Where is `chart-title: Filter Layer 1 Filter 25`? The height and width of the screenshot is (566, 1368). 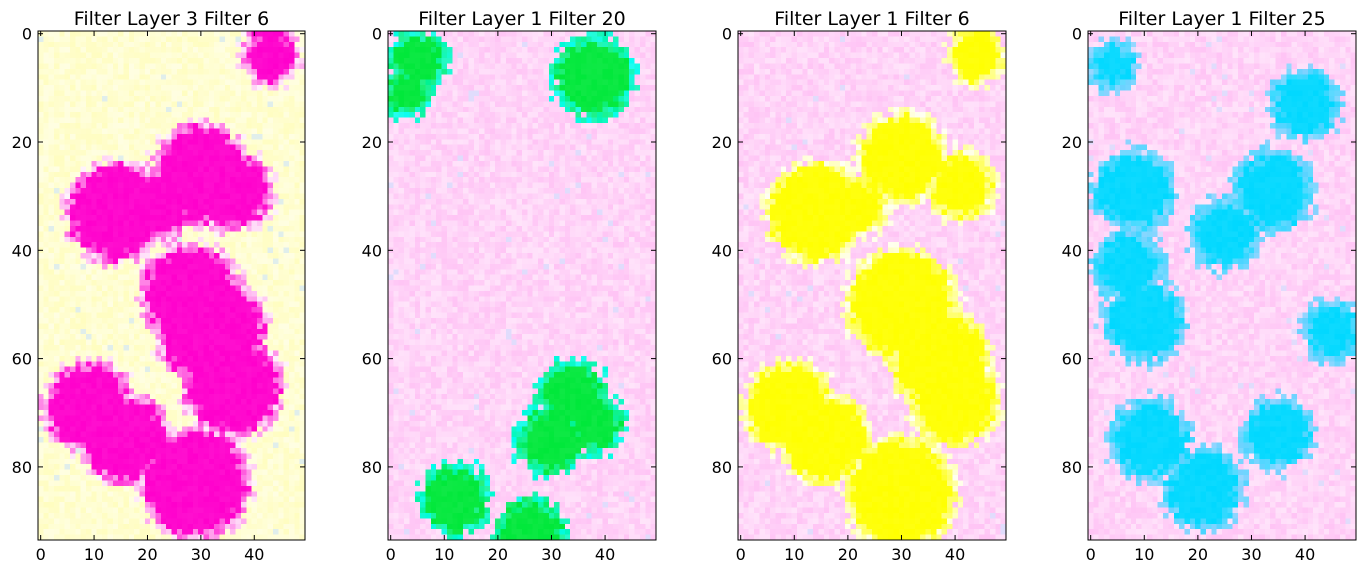
chart-title: Filter Layer 1 Filter 25 is located at coordinates (1222, 19).